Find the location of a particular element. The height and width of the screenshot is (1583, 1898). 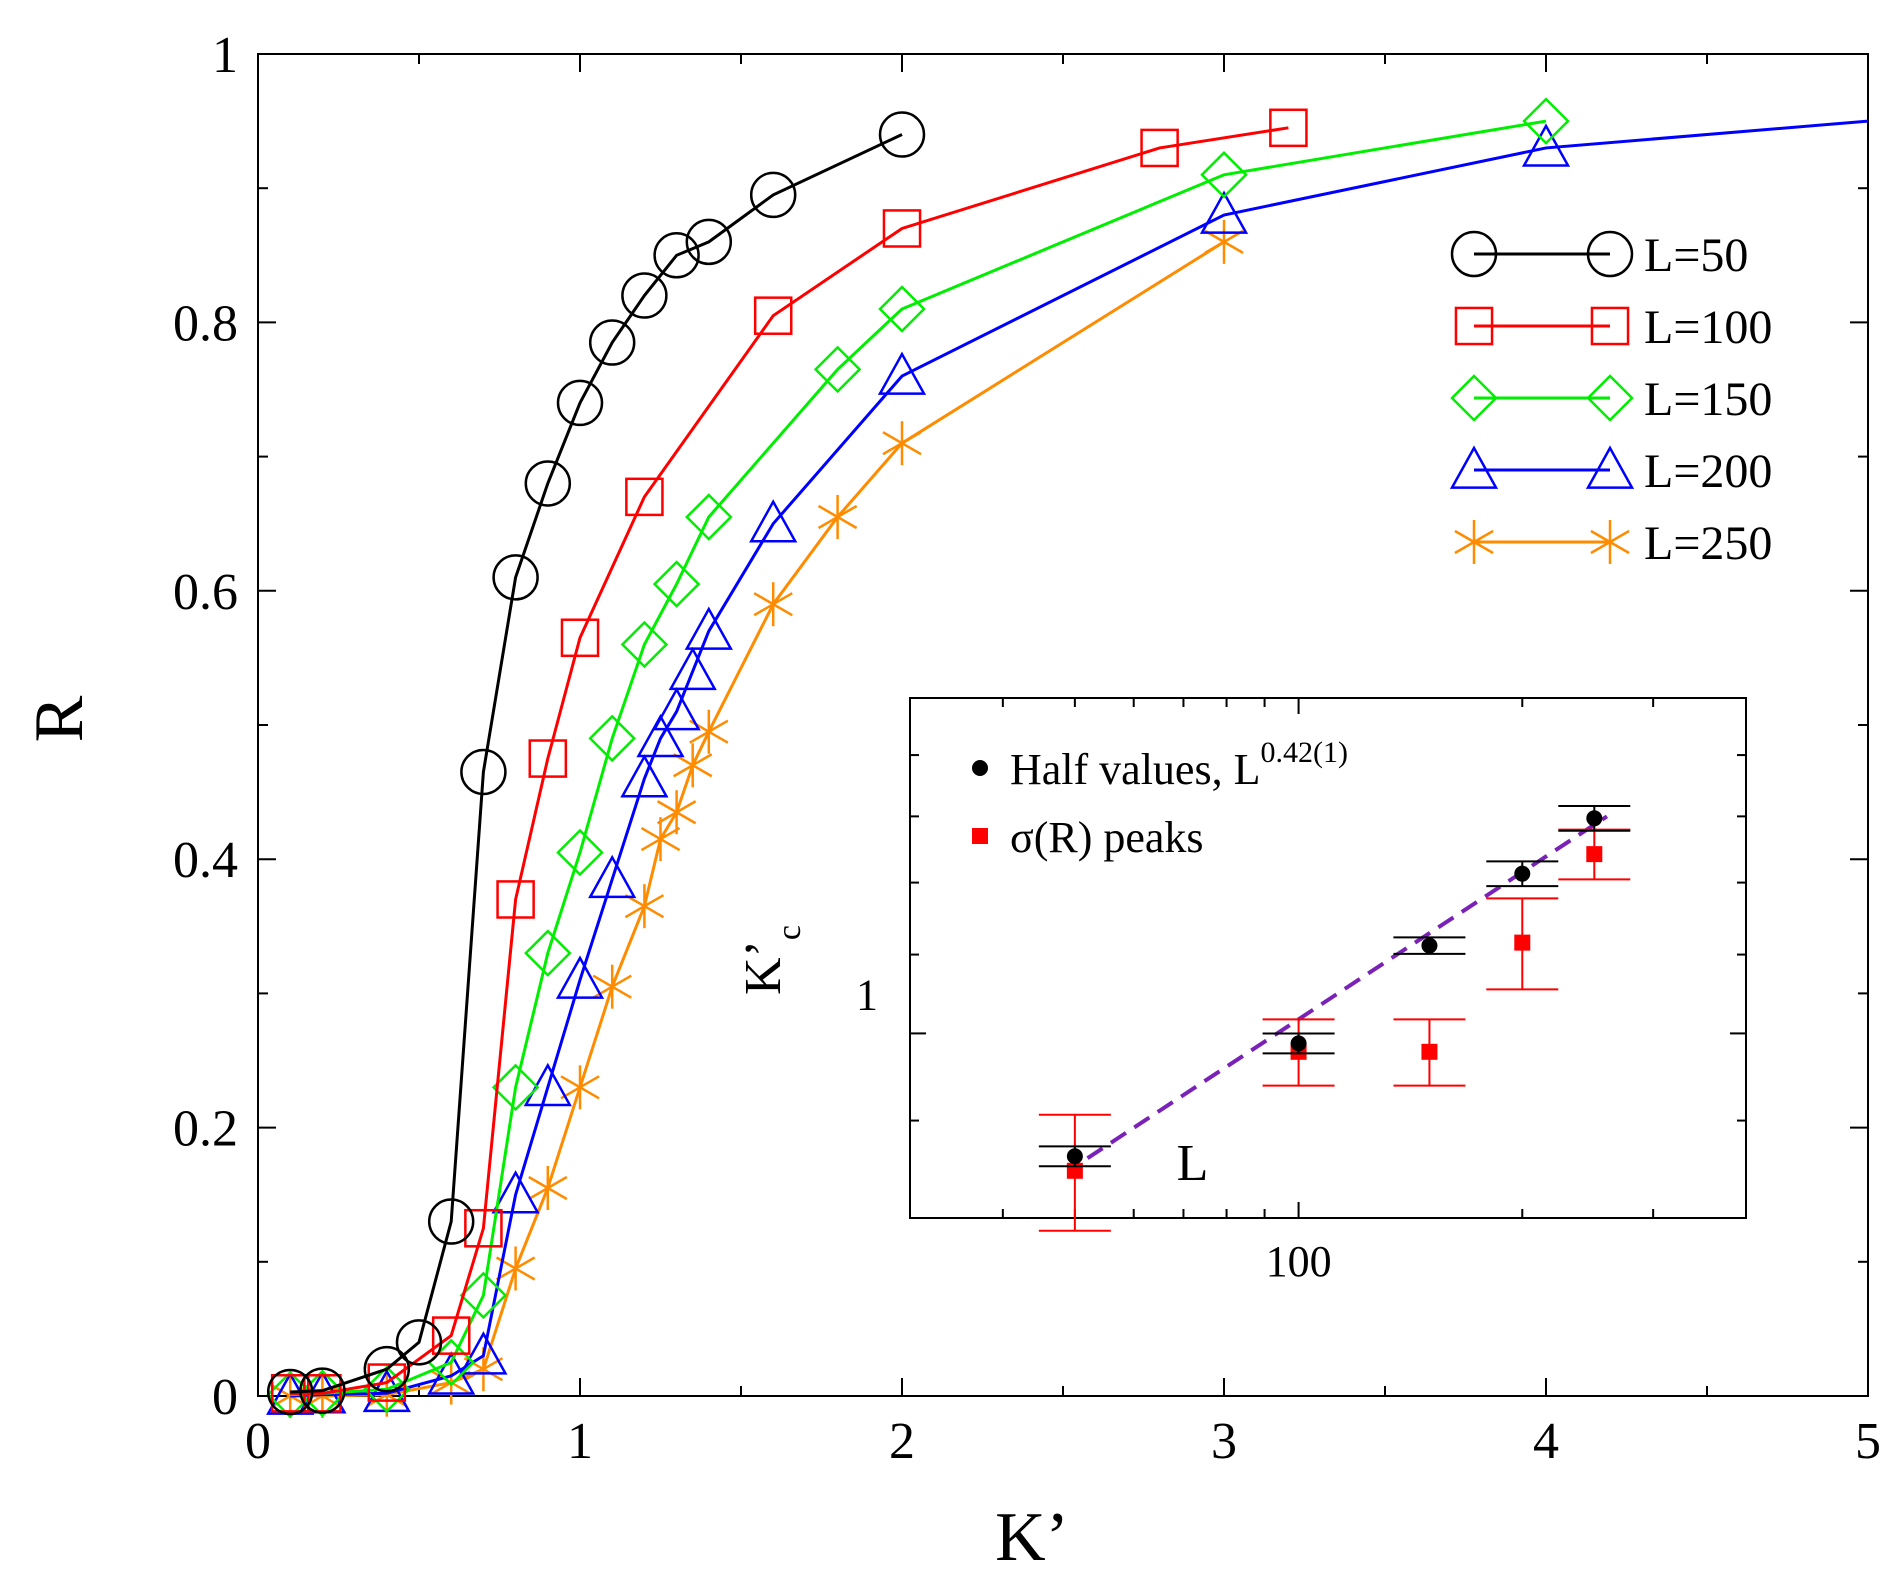

x-tick-label: 2 is located at coordinates (902, 1441).